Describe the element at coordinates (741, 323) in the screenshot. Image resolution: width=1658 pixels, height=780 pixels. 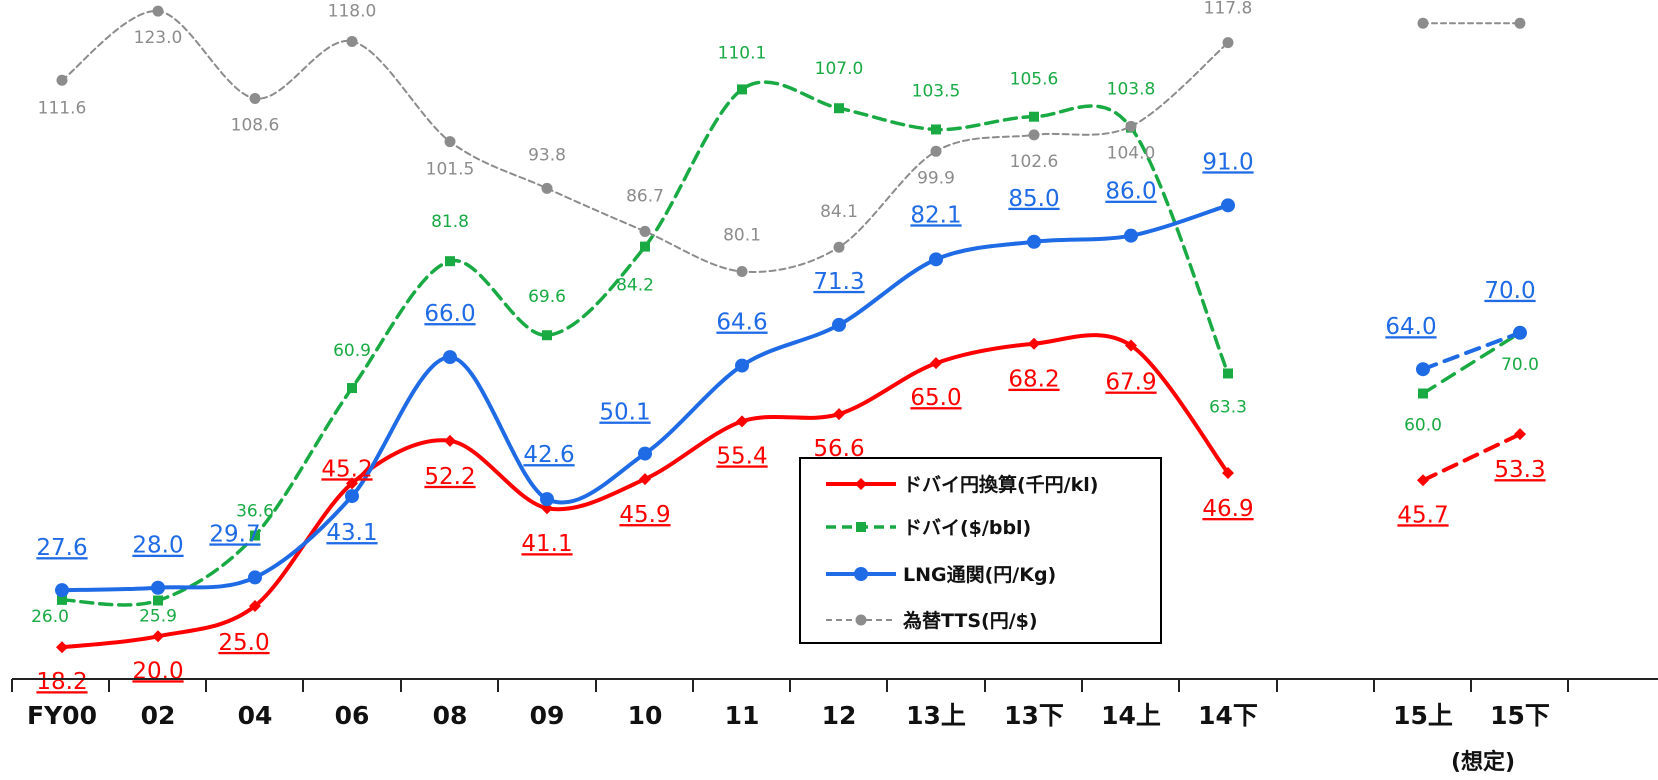
I see `data-label-lng: 64.6` at that location.